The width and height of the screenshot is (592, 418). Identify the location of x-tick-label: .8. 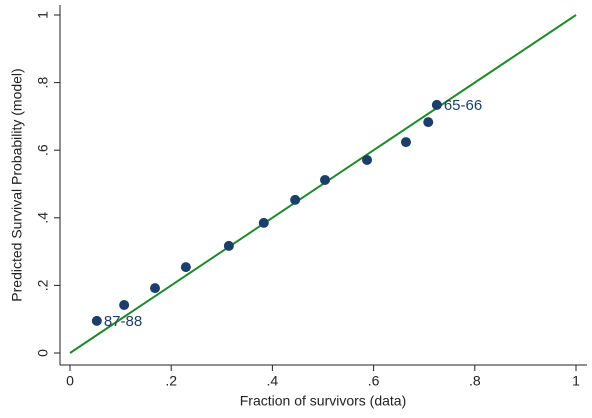
(475, 381).